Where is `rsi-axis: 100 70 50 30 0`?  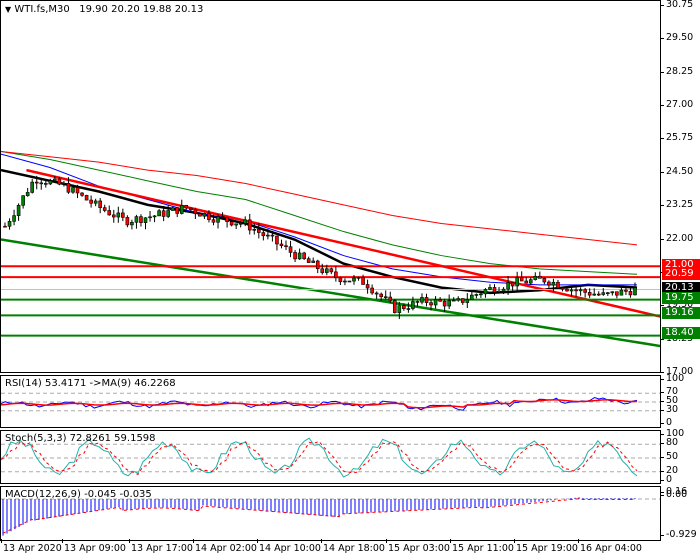
rsi-axis: 100 70 50 30 0 is located at coordinates (679, 401).